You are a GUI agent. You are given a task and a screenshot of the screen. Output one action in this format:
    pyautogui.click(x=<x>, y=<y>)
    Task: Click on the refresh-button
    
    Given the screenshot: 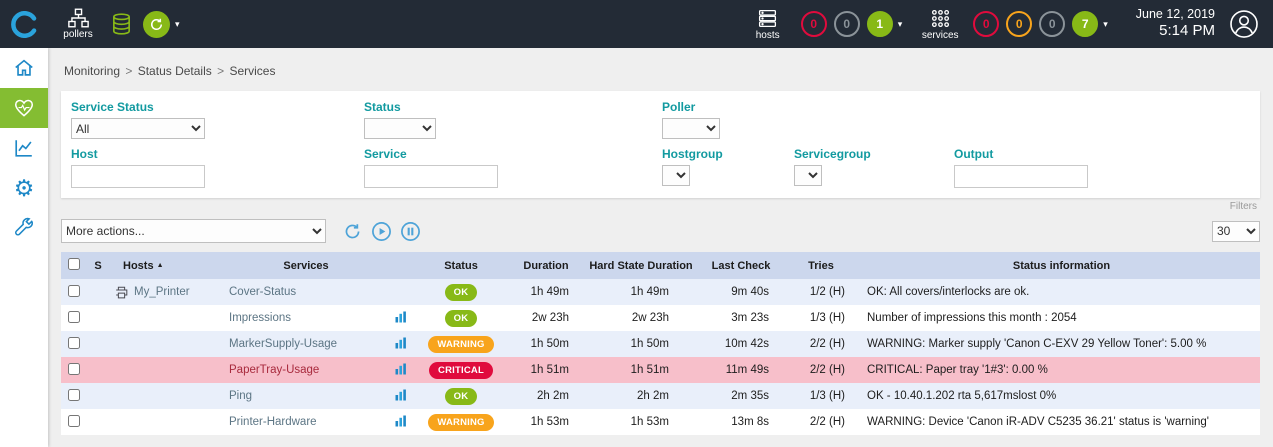 What is the action you would take?
    pyautogui.click(x=352, y=231)
    